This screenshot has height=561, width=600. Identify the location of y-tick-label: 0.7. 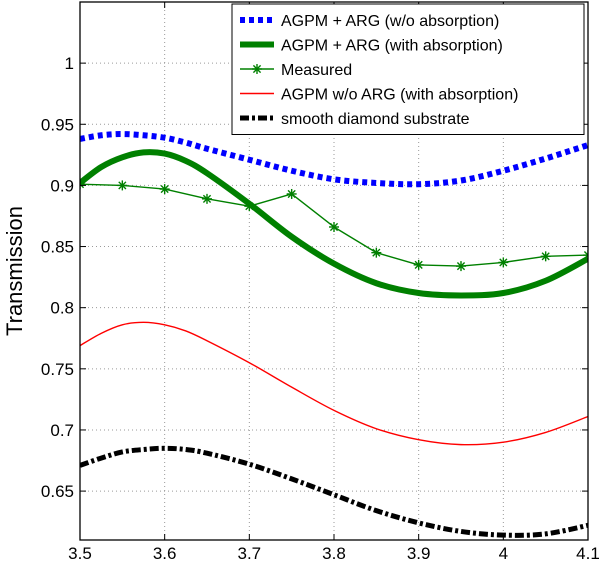
(62, 430).